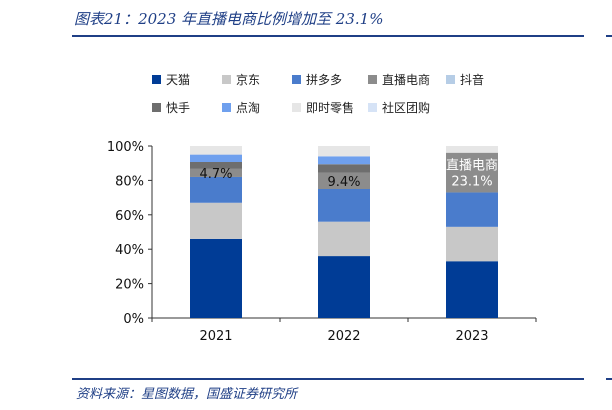 The image size is (612, 410). What do you see at coordinates (472, 166) in the screenshot?
I see `annotation-line: 直播电商` at bounding box center [472, 166].